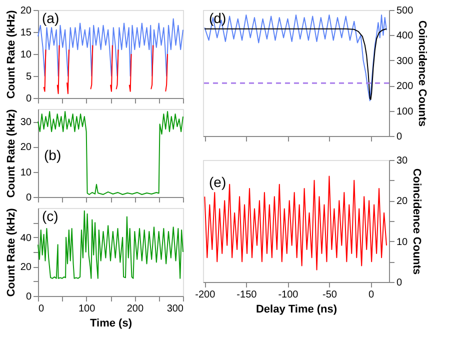  What do you see at coordinates (29, 77) in the screenshot?
I see `y-tick-label: 5` at bounding box center [29, 77].